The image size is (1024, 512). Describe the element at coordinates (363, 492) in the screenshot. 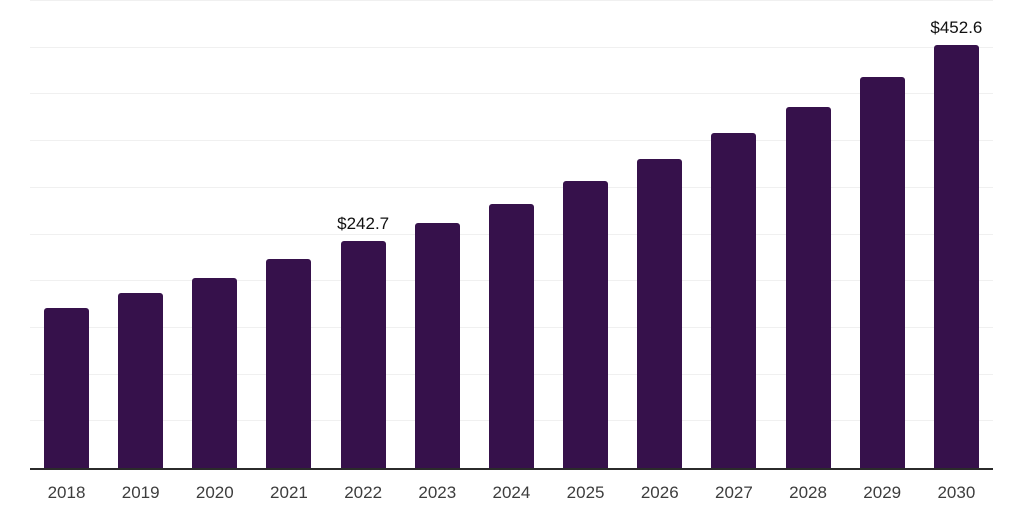

I see `x-tick-2022: 2022` at that location.